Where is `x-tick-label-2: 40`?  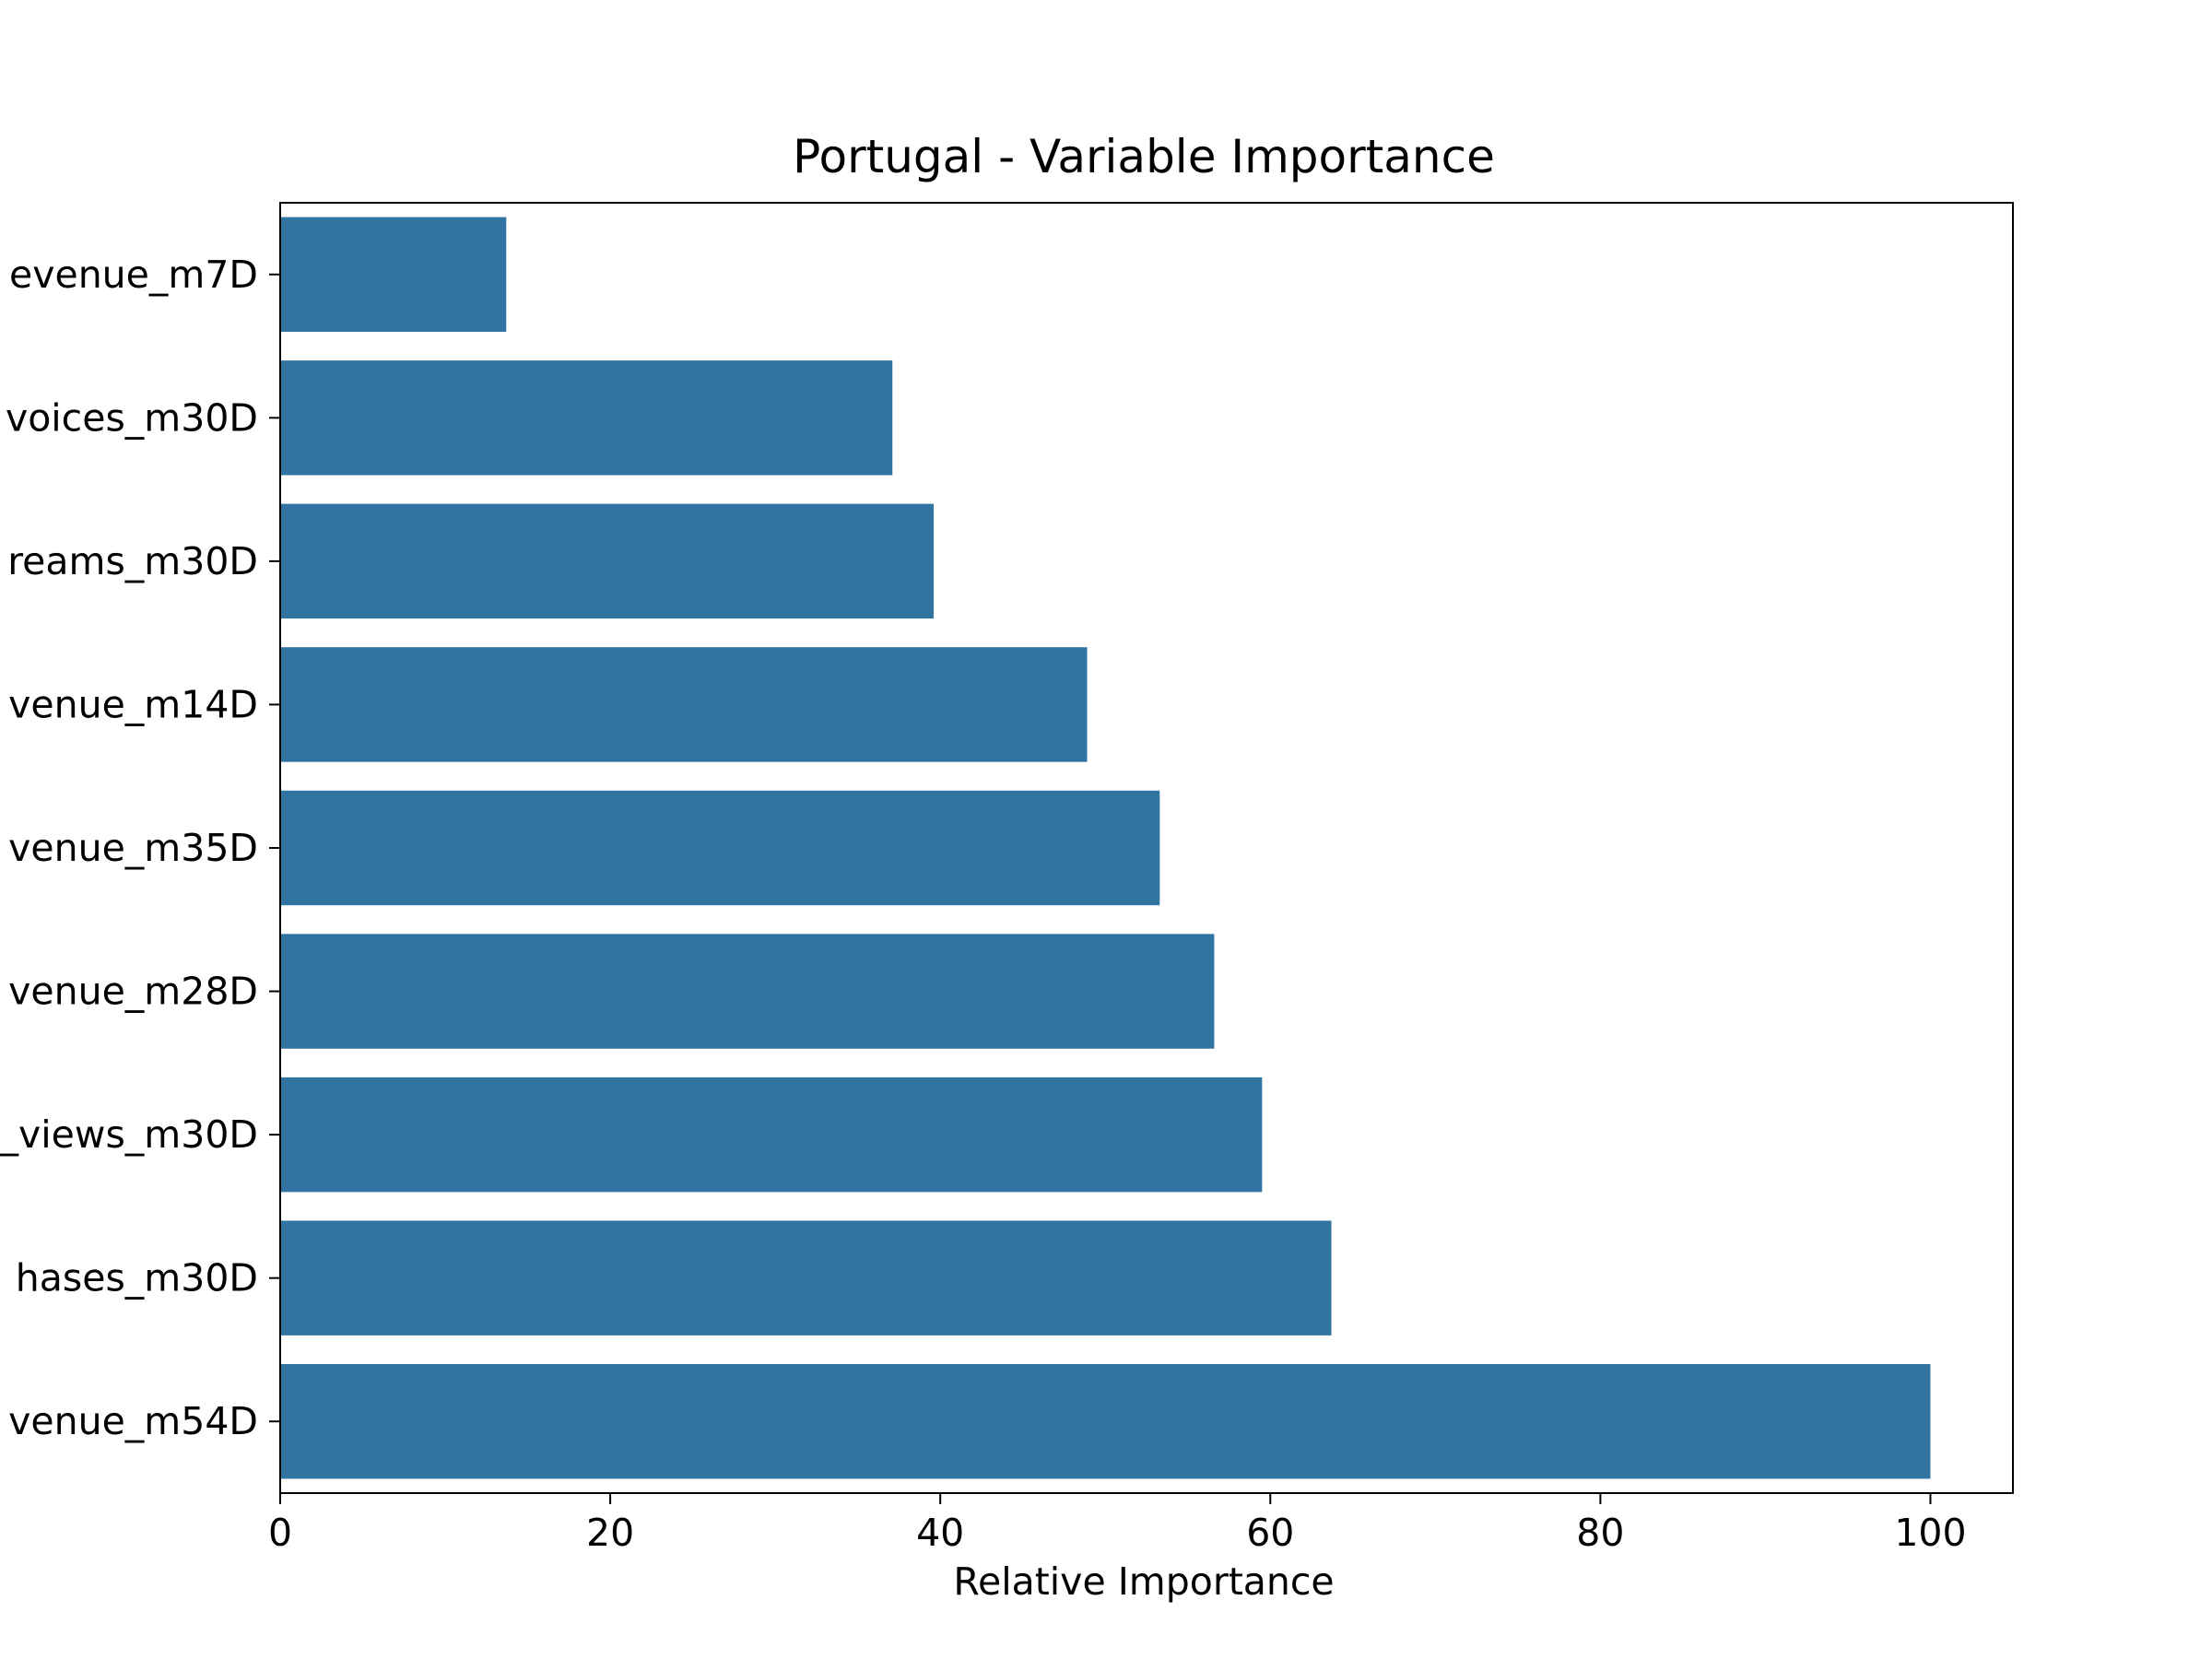 x-tick-label-2: 40 is located at coordinates (940, 1533).